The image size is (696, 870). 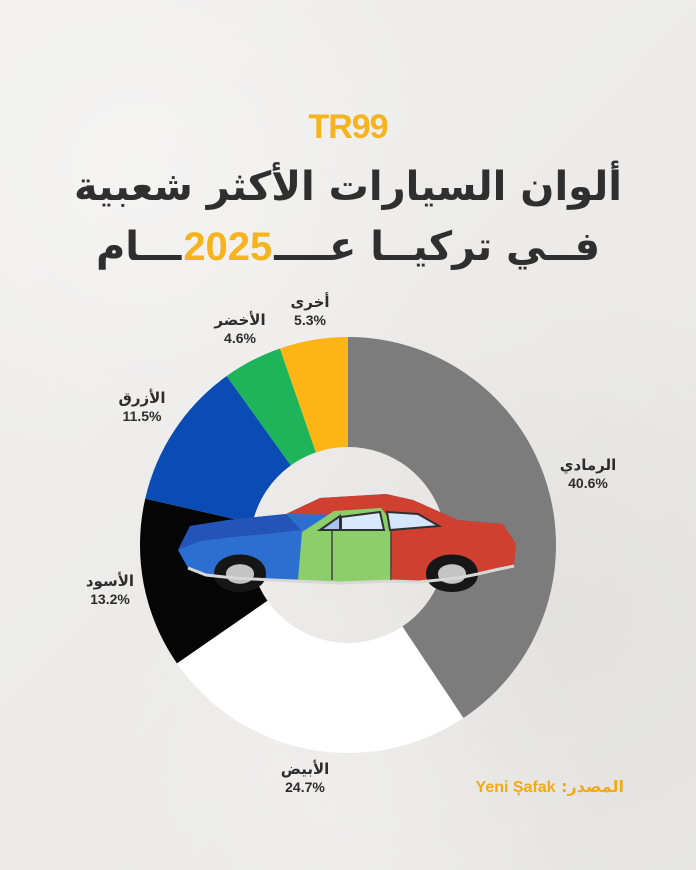 What do you see at coordinates (588, 482) in the screenshot?
I see `slice-value-0: 40.6%` at bounding box center [588, 482].